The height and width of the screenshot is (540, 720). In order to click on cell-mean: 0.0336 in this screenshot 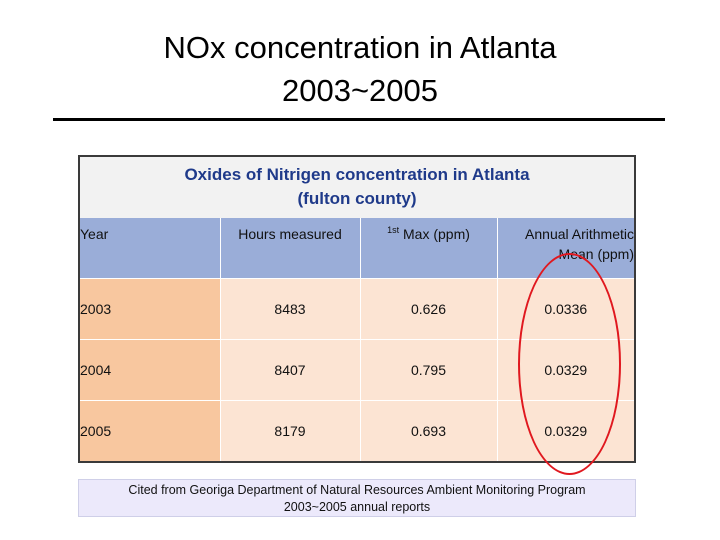, I will do `click(565, 308)`.